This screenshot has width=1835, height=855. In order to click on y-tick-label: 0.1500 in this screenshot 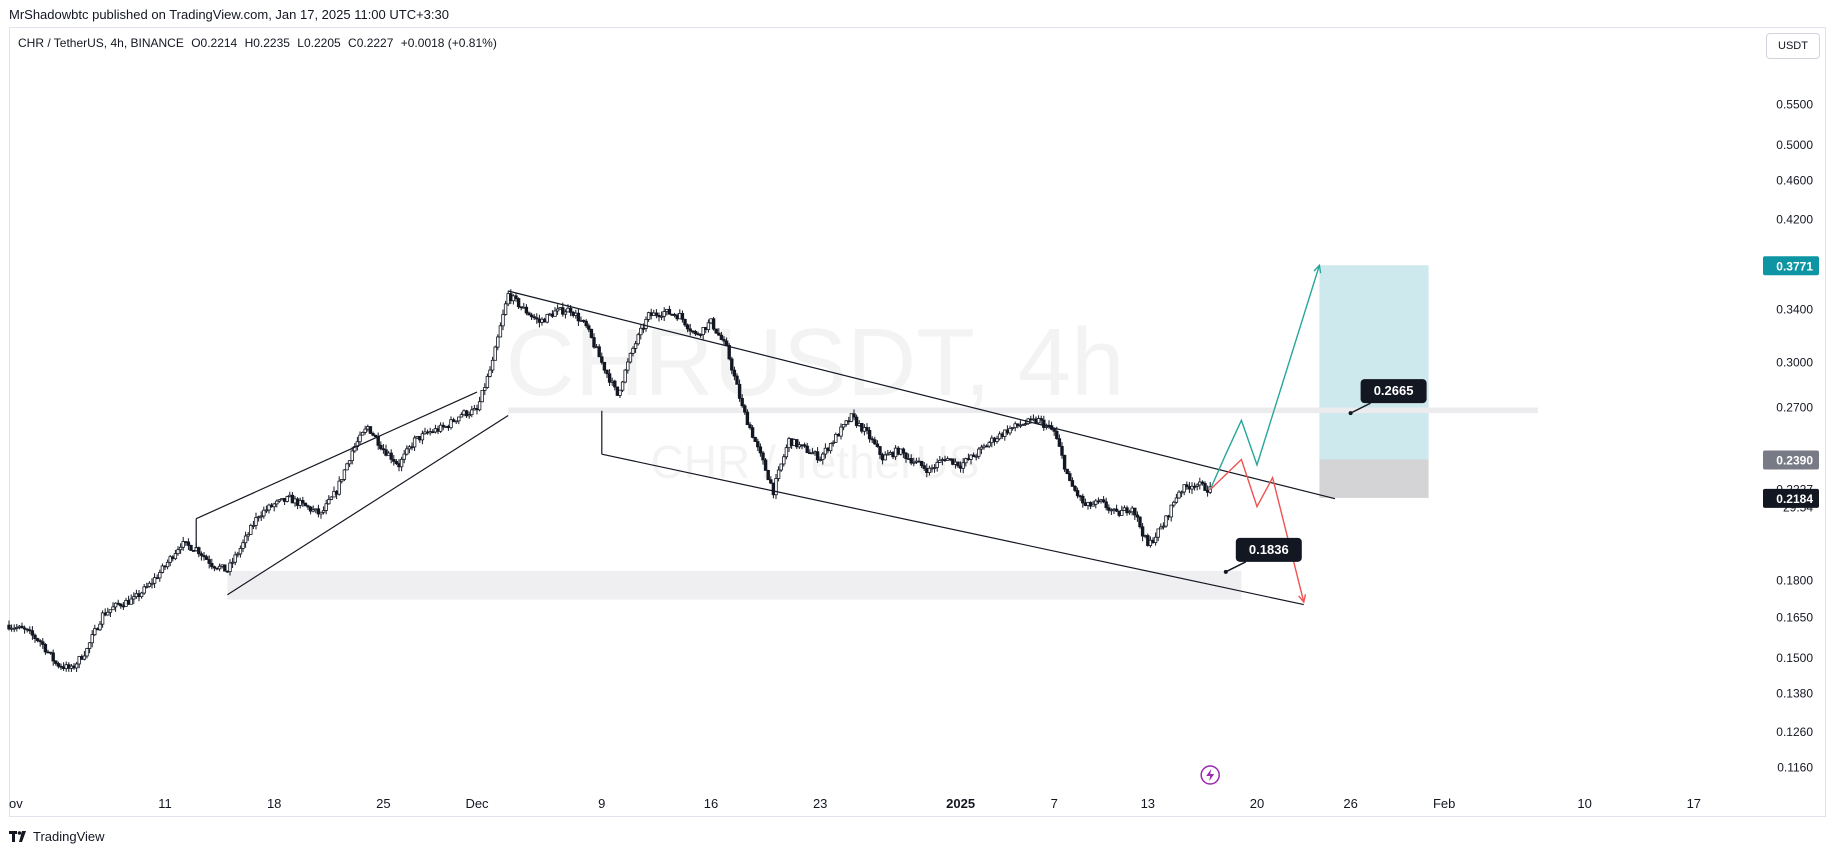, I will do `click(1794, 658)`.